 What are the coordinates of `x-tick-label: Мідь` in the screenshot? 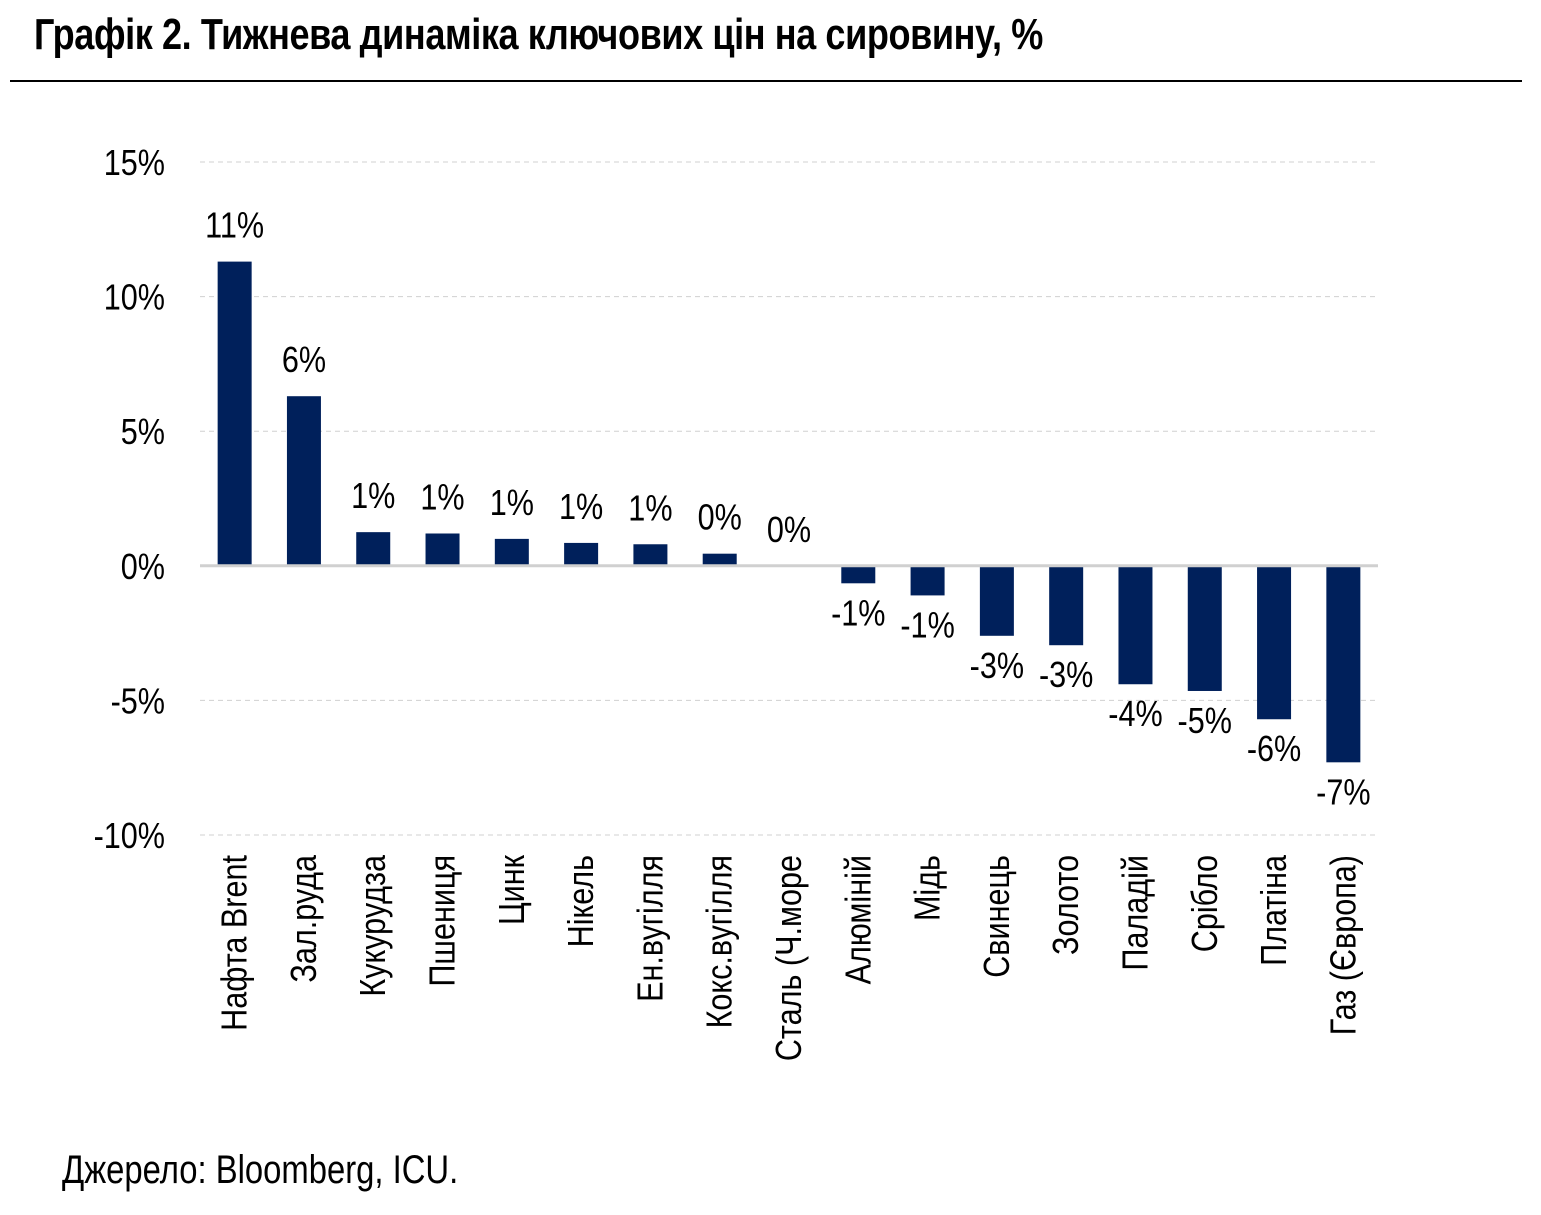 It's located at (928, 888).